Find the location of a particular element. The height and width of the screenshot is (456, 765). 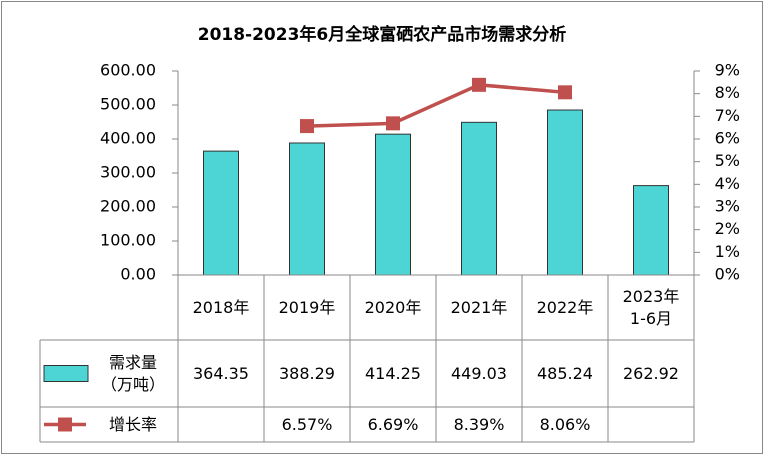

table-value: 6.57% is located at coordinates (307, 424).